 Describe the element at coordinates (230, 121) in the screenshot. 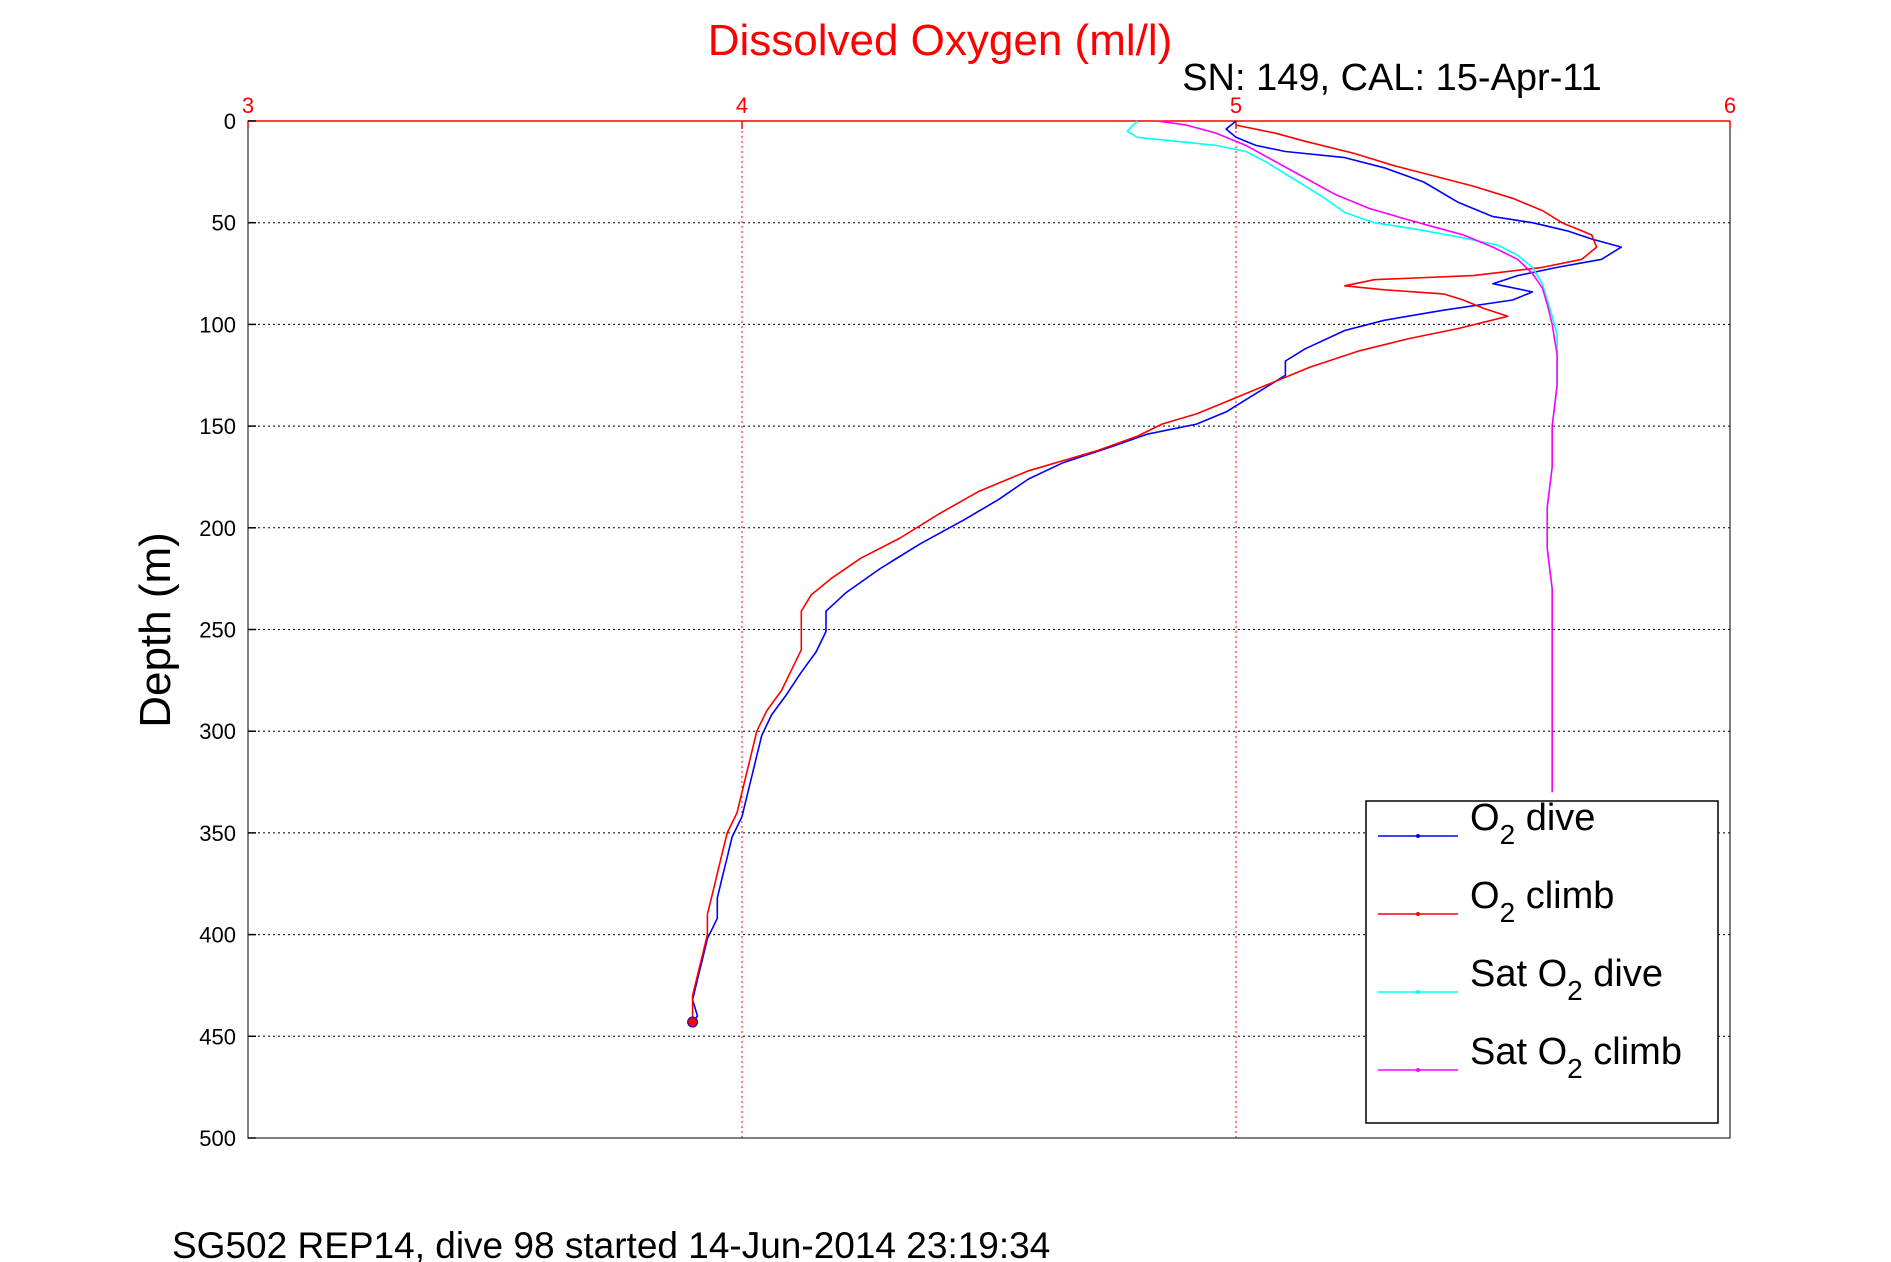

I see `y-tick-label: 0` at that location.